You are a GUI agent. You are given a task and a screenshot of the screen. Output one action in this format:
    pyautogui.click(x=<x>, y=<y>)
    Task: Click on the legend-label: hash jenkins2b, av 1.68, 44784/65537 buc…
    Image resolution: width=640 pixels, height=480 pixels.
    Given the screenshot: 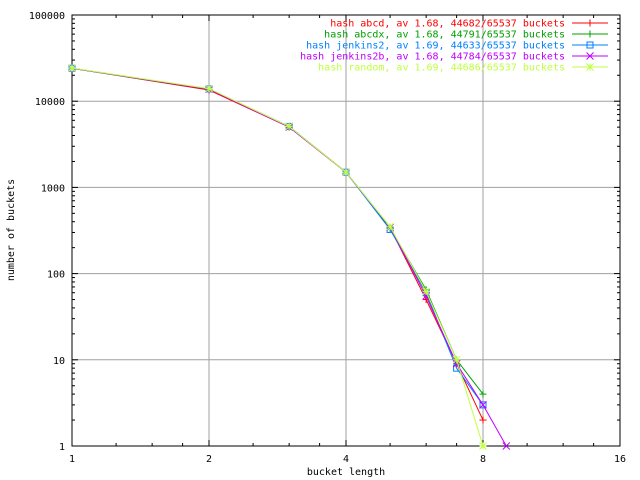 What is the action you would take?
    pyautogui.click(x=432, y=57)
    